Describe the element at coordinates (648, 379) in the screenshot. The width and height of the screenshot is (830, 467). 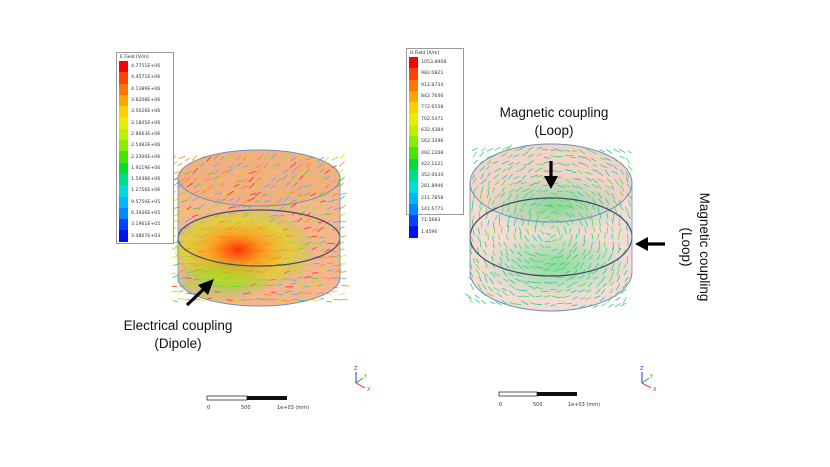
I see `axis-triad: Z Y X` at that location.